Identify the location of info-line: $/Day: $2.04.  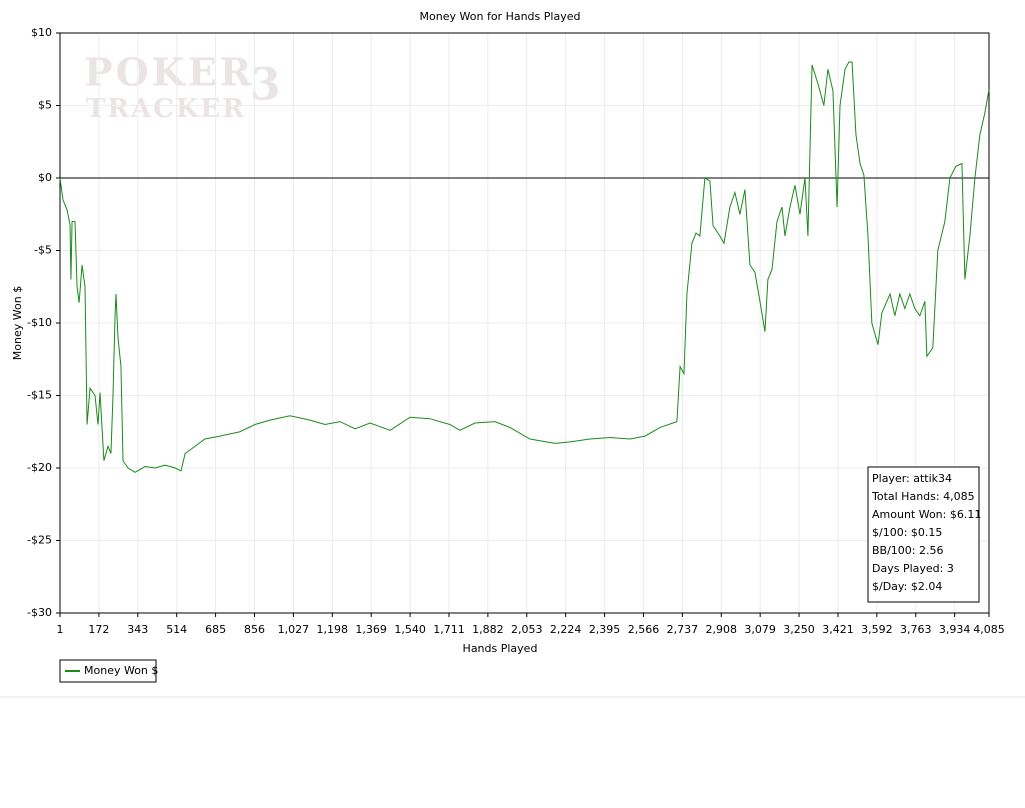
(907, 586).